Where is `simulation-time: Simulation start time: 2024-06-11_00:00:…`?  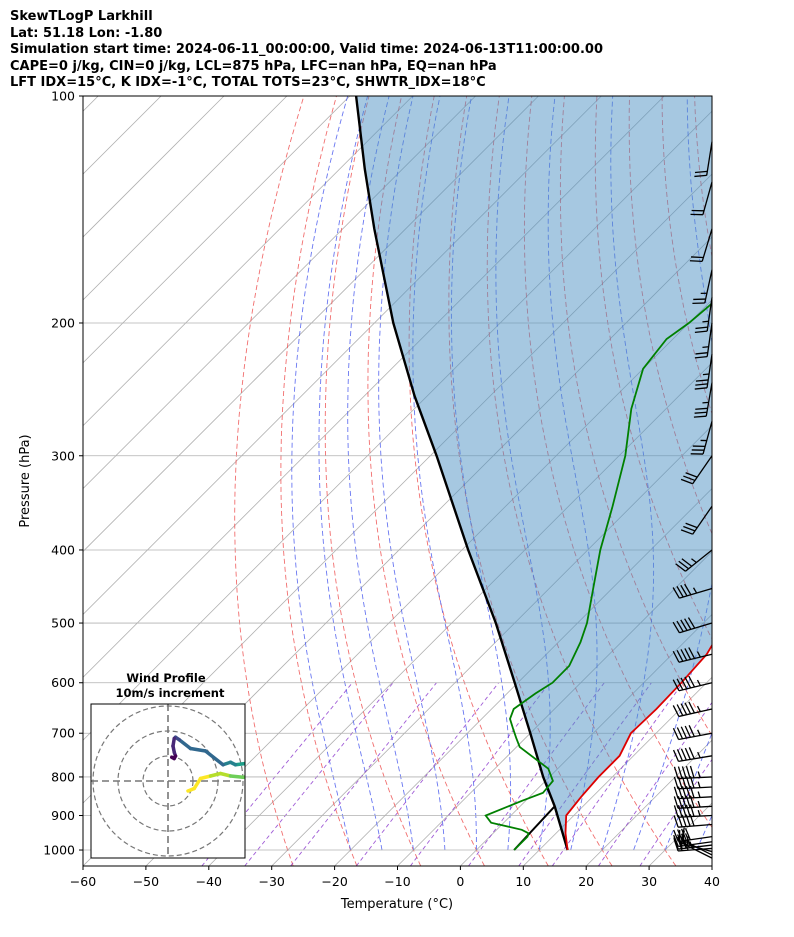
simulation-time: Simulation start time: 2024-06-11_00:00:… is located at coordinates (306, 49).